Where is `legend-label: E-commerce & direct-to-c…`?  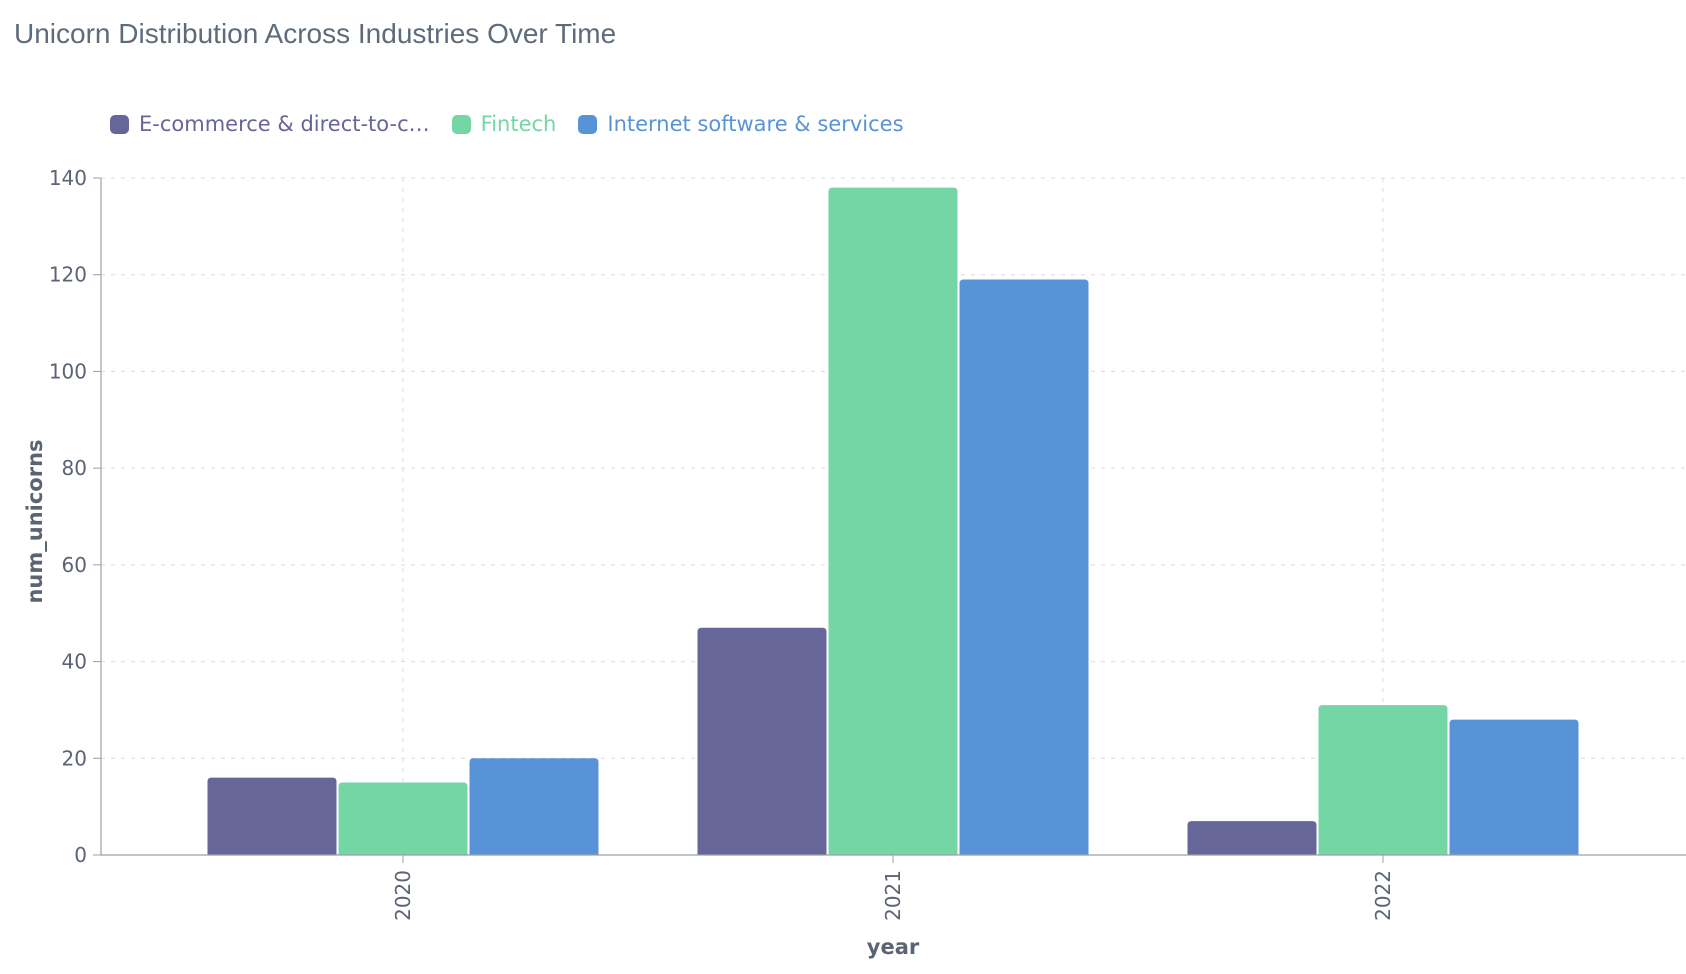
legend-label: E-commerce & direct-to-c… is located at coordinates (284, 124).